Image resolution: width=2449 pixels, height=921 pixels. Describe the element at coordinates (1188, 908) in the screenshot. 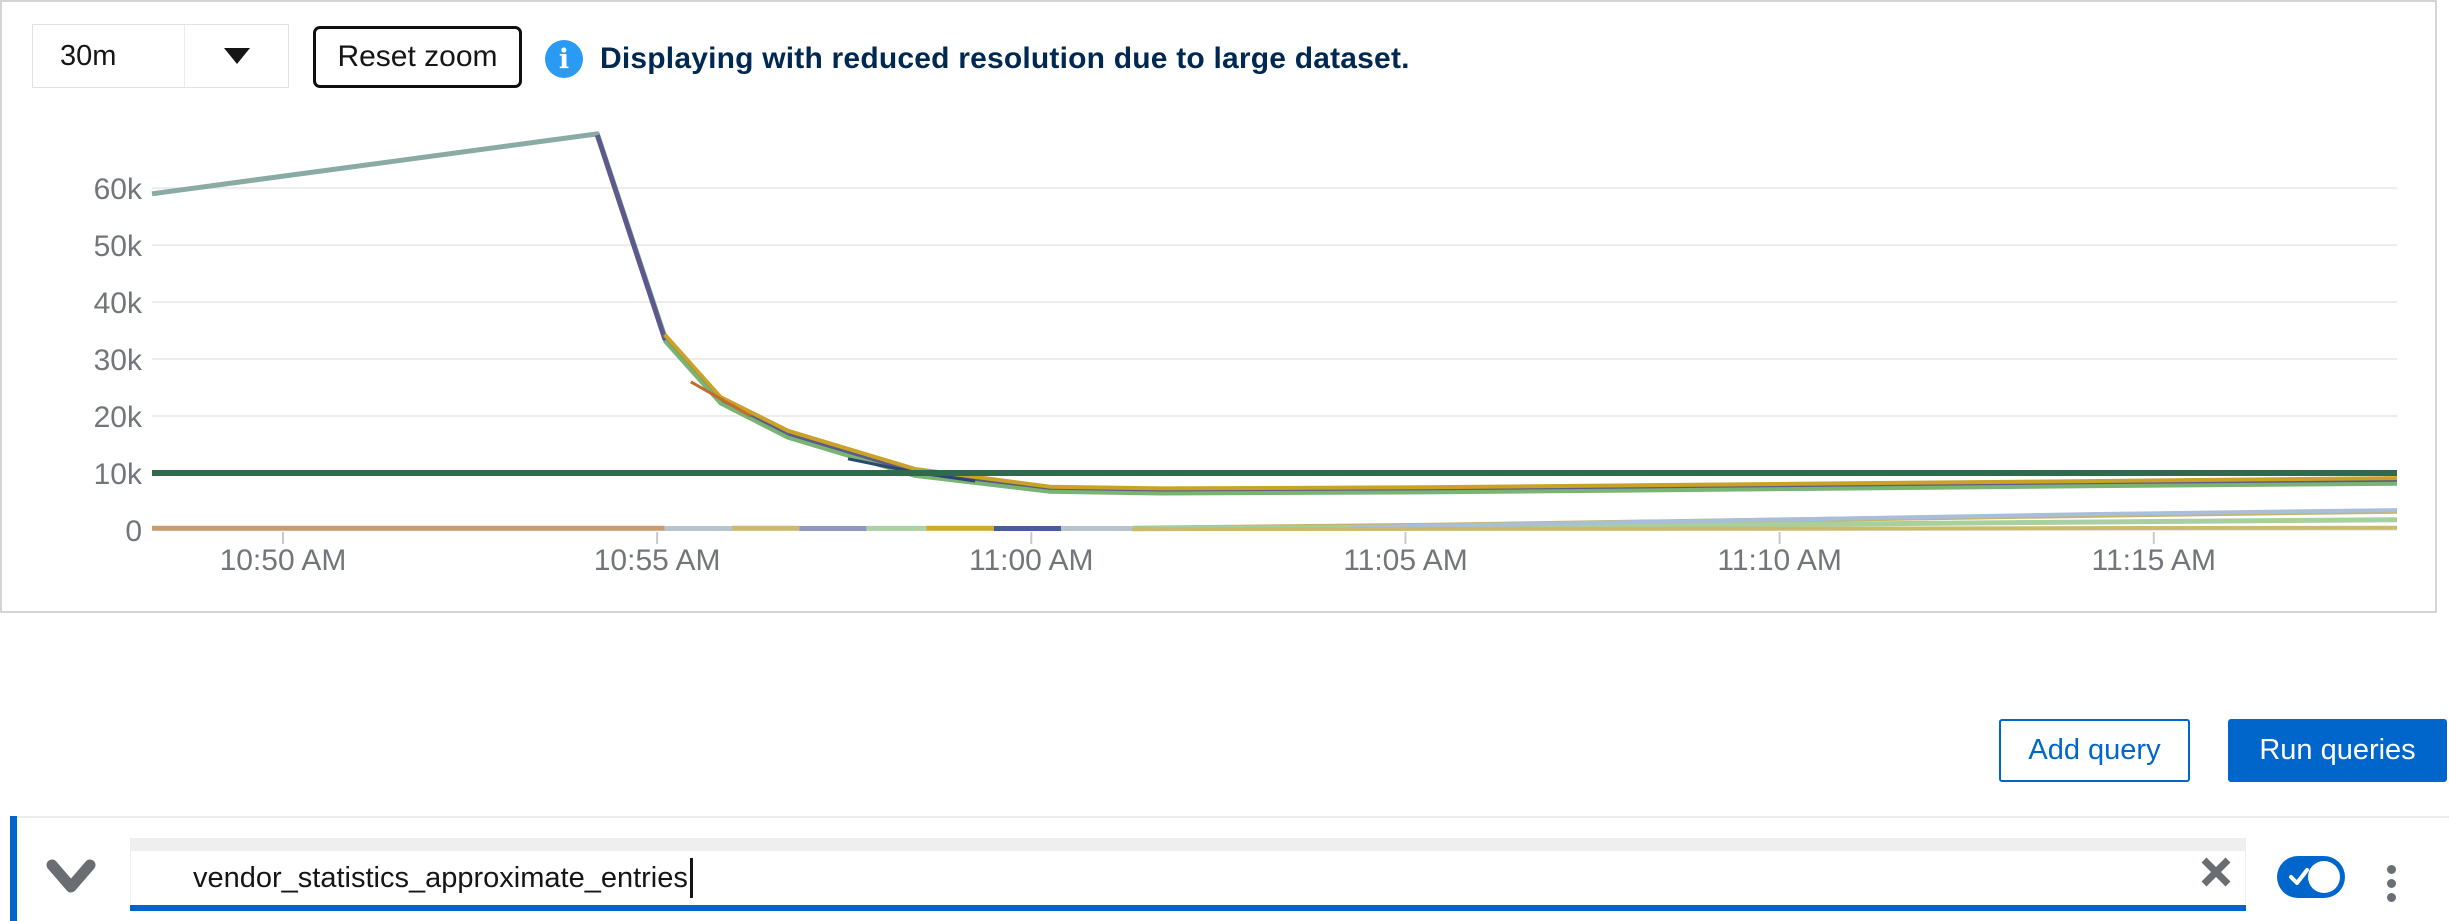

I see `query-input-focus-underline` at that location.